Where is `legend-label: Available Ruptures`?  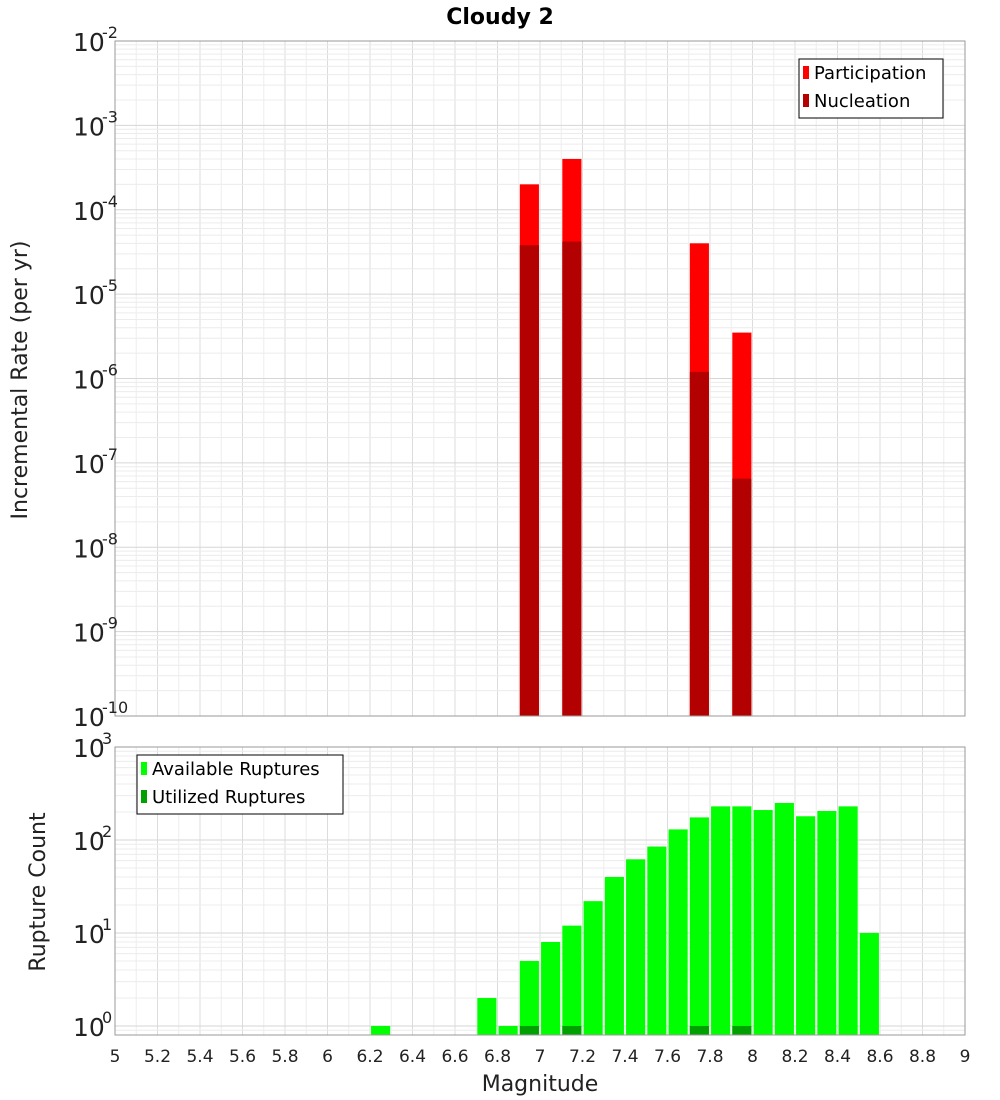
legend-label: Available Ruptures is located at coordinates (236, 769).